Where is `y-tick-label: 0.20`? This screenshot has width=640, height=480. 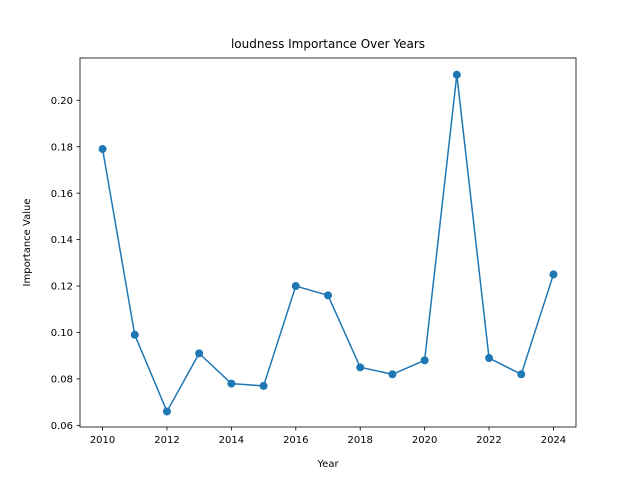
y-tick-label: 0.20 is located at coordinates (62, 101).